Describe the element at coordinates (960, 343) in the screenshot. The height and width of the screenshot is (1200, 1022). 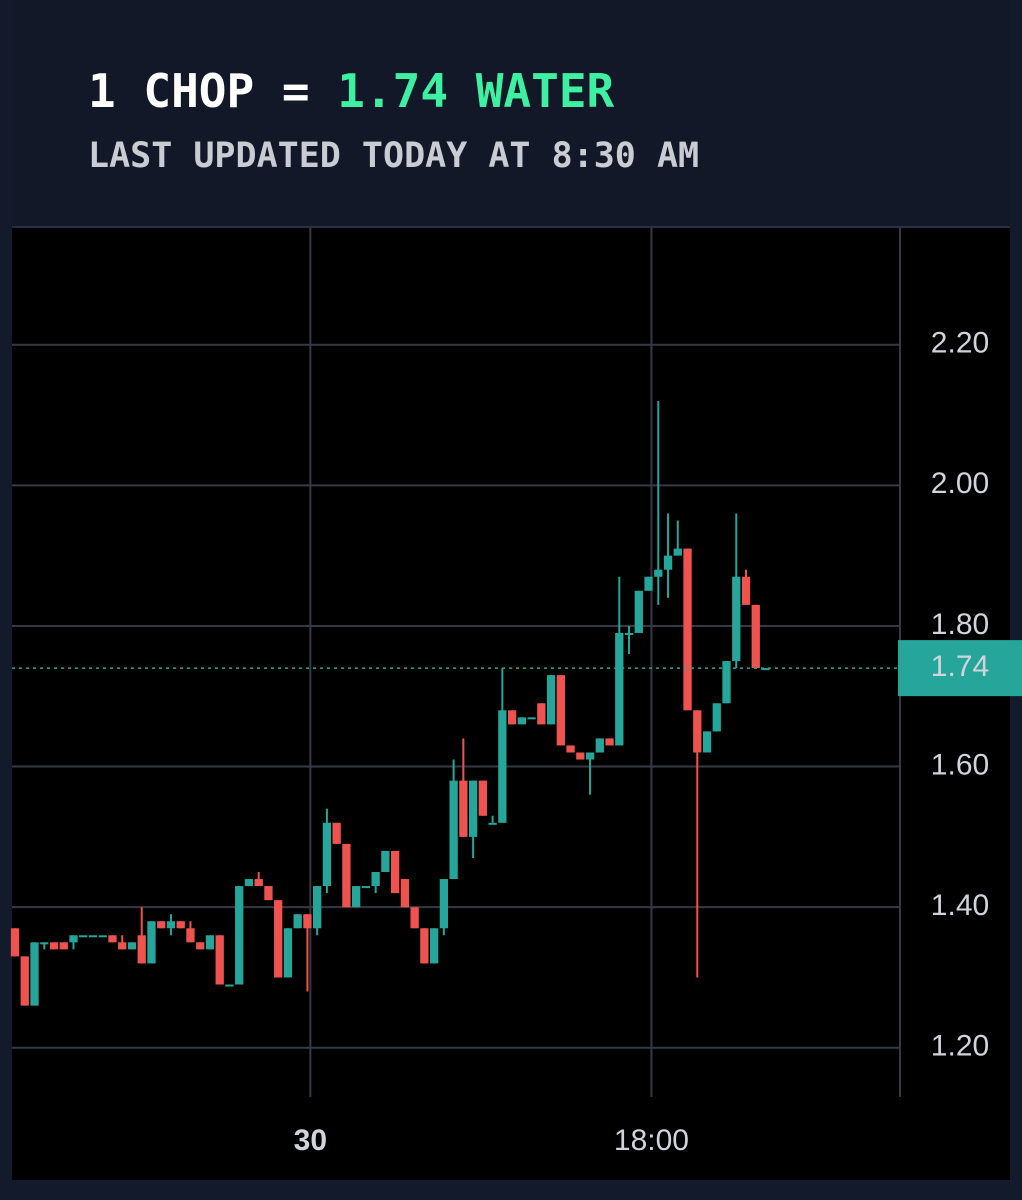
I see `y-tick-label: 2.20` at that location.